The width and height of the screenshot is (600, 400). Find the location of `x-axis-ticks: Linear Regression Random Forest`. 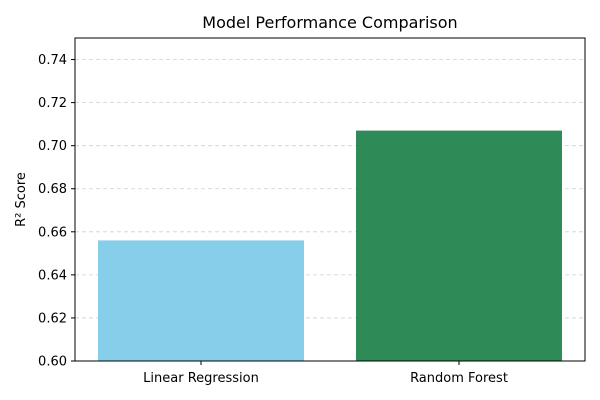

x-axis-ticks: Linear Regression Random Forest is located at coordinates (325, 373).